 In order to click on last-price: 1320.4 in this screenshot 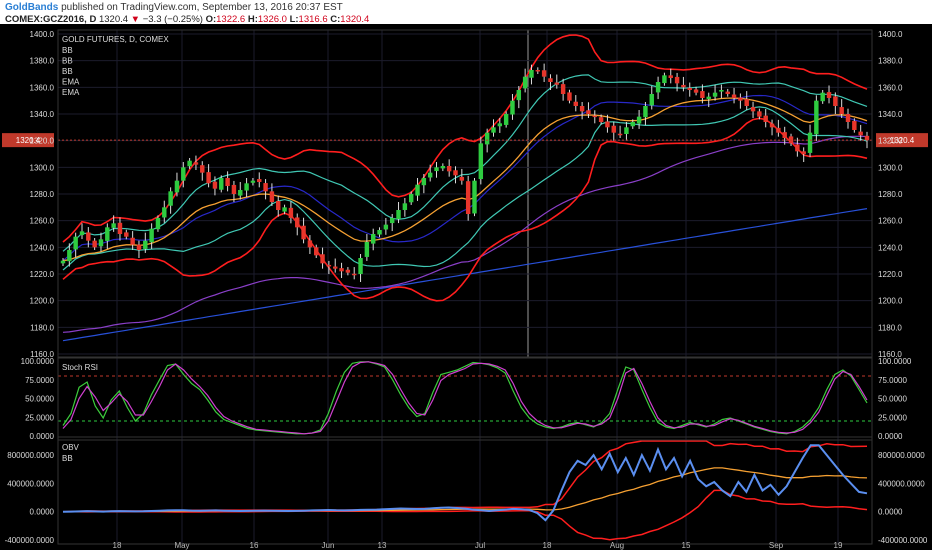, I will do `click(113, 19)`.